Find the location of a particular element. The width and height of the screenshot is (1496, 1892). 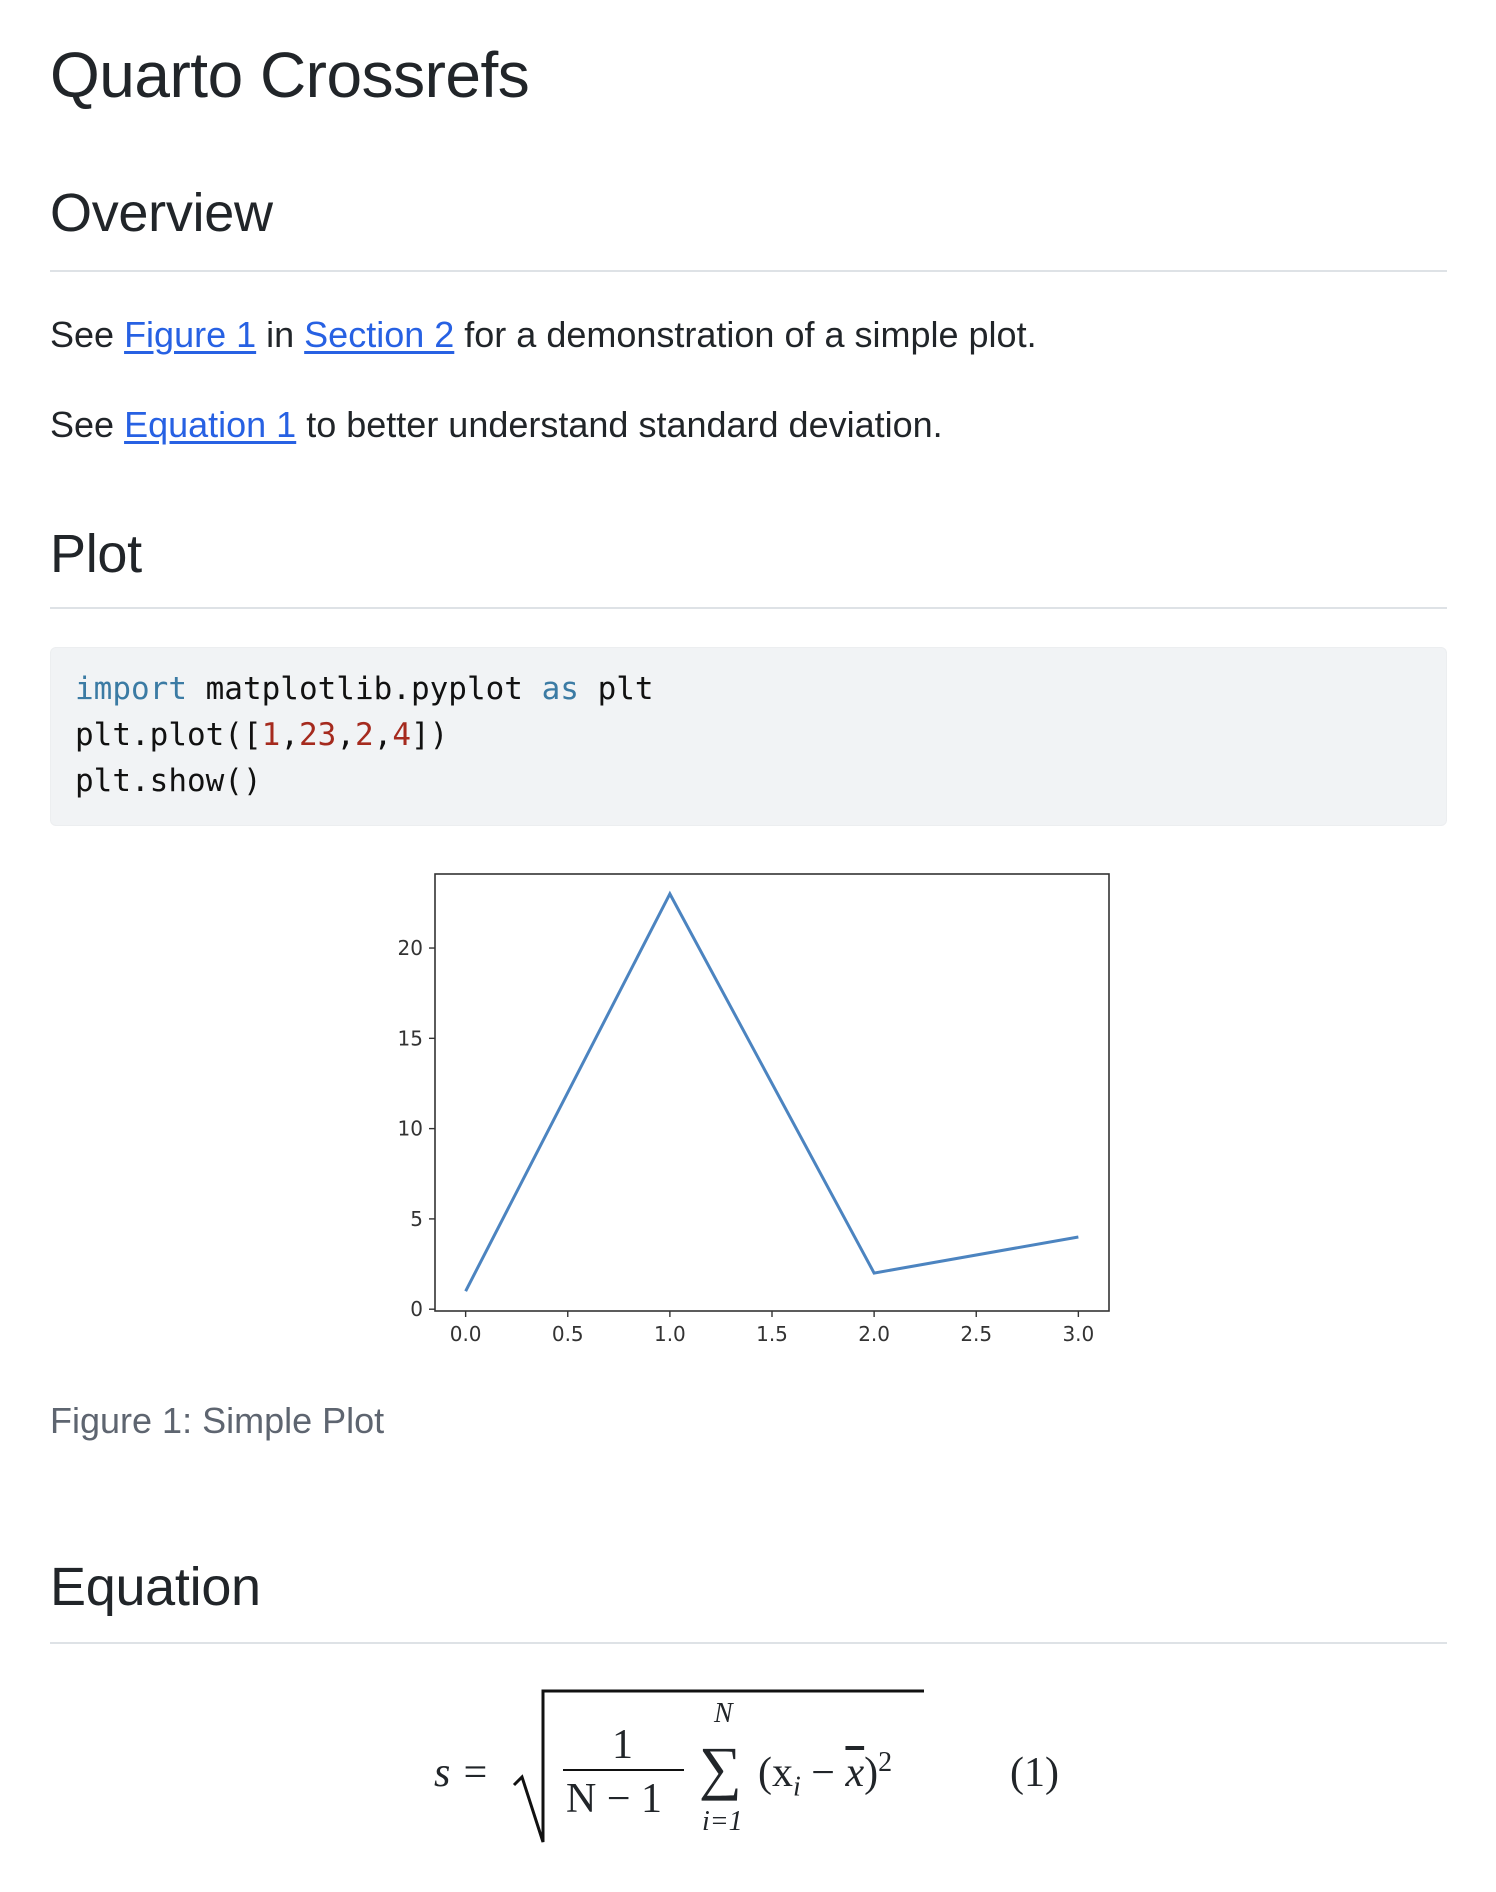

x-tick-label: 2.0 is located at coordinates (874, 1334).